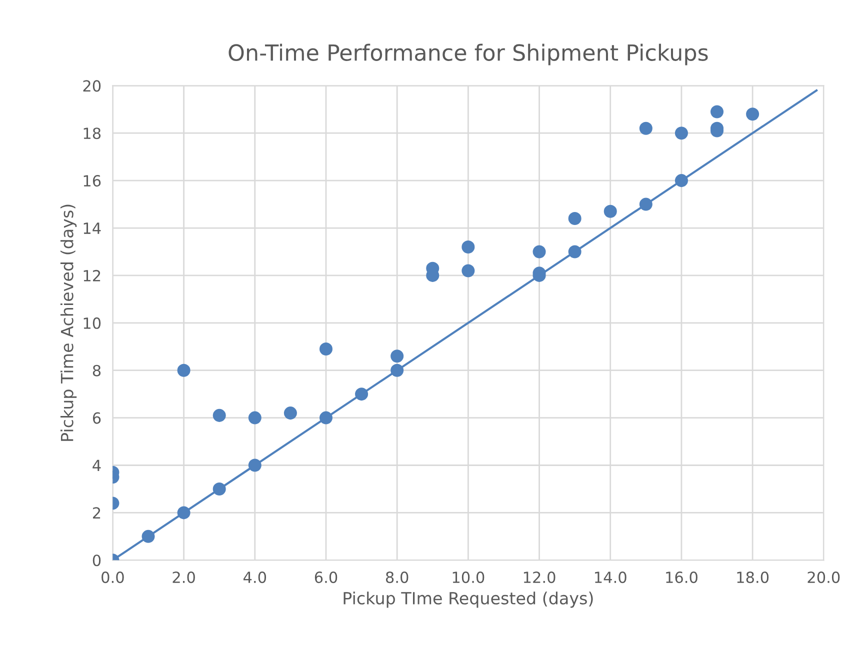 The image size is (867, 659). I want to click on y-axis-title: Pickup Time Achieved (days), so click(68, 322).